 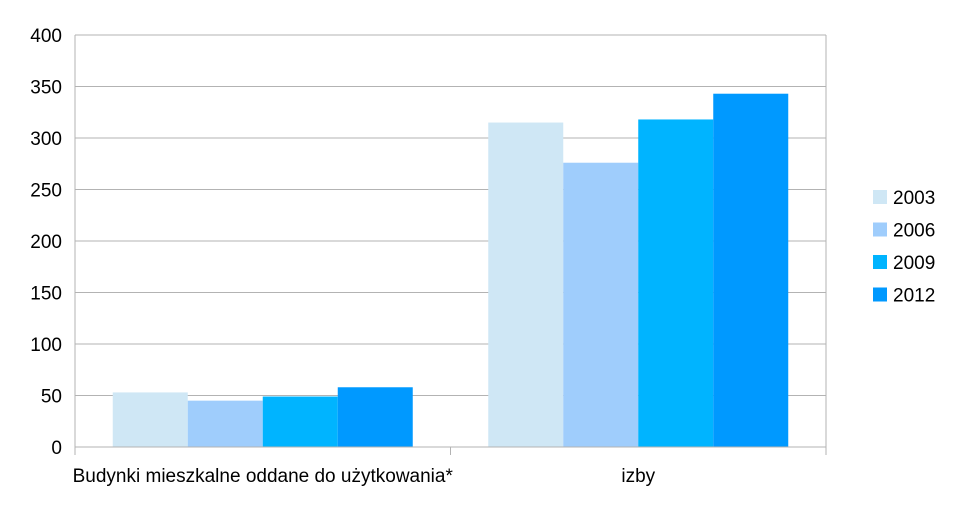 What do you see at coordinates (880, 229) in the screenshot?
I see `legend-swatch-2006` at bounding box center [880, 229].